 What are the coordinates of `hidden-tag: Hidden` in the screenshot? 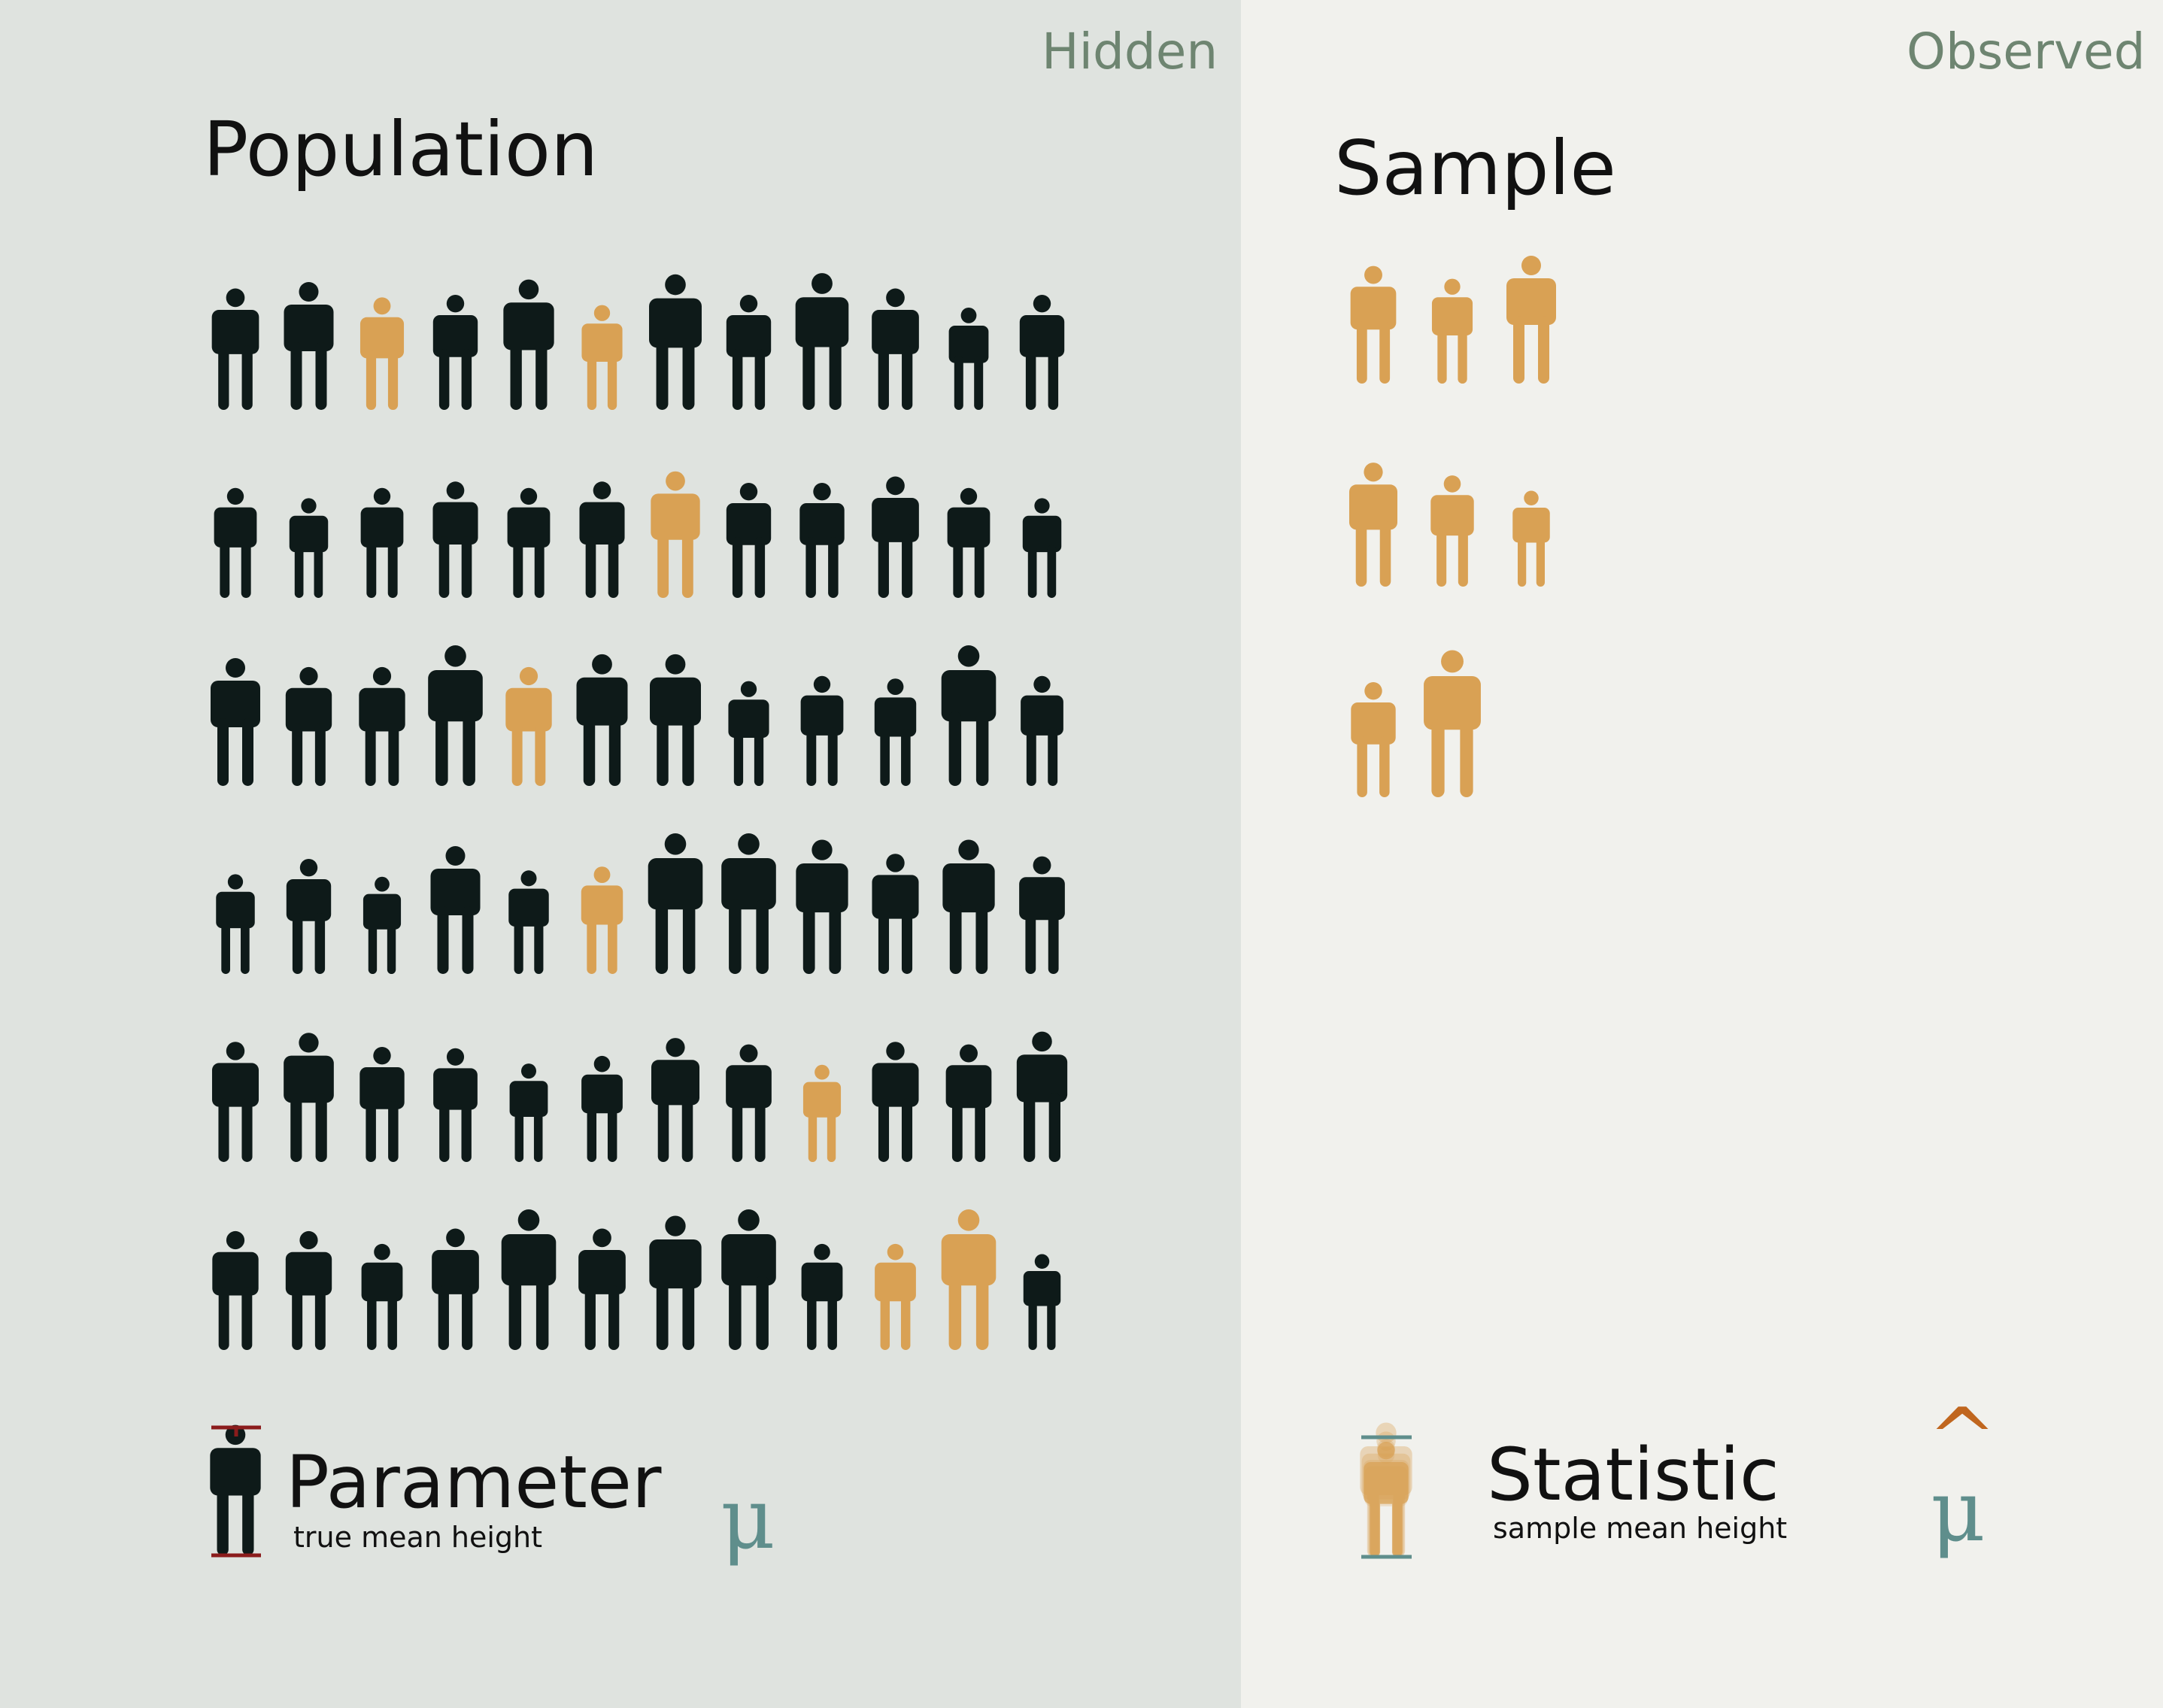 It's located at (1130, 51).